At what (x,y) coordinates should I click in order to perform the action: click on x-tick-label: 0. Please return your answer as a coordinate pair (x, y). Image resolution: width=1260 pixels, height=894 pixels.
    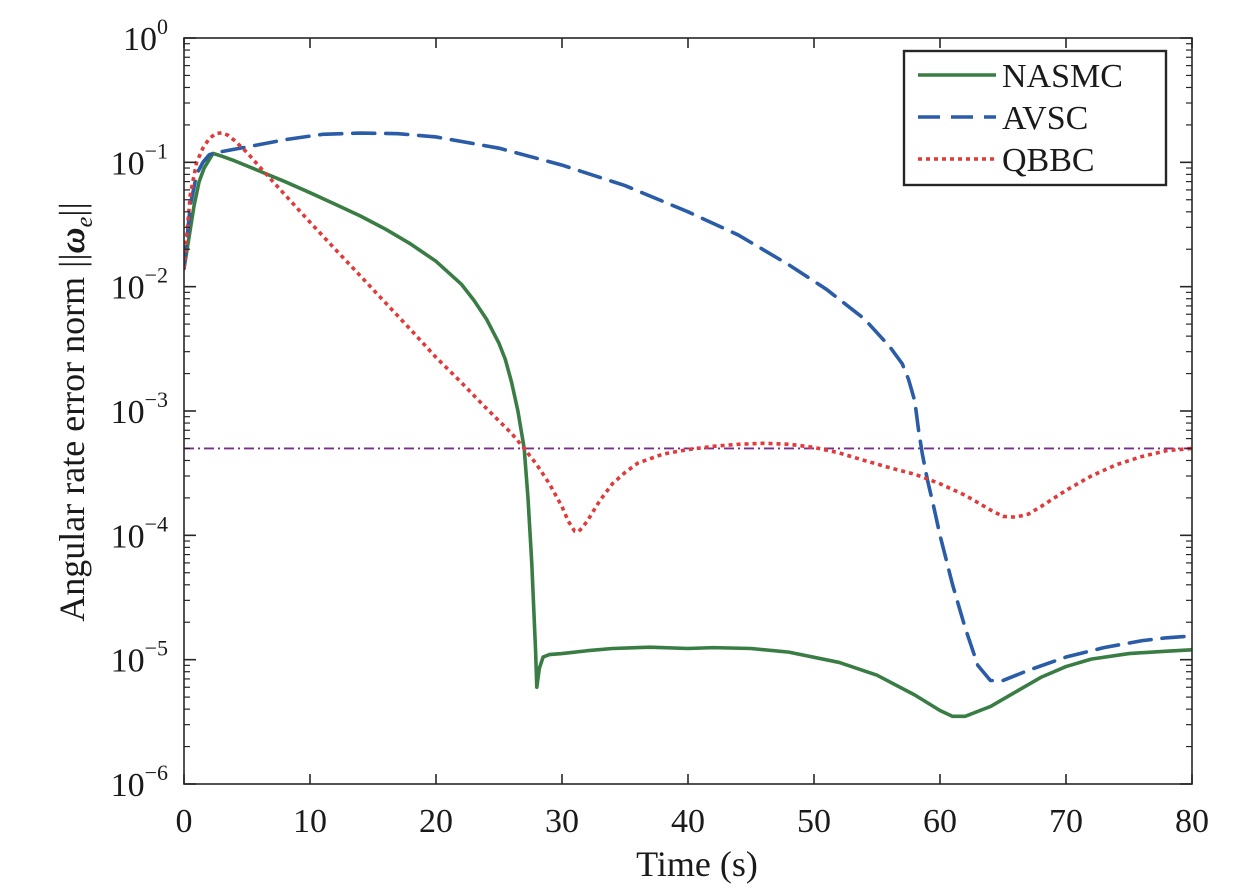
    Looking at the image, I should click on (184, 821).